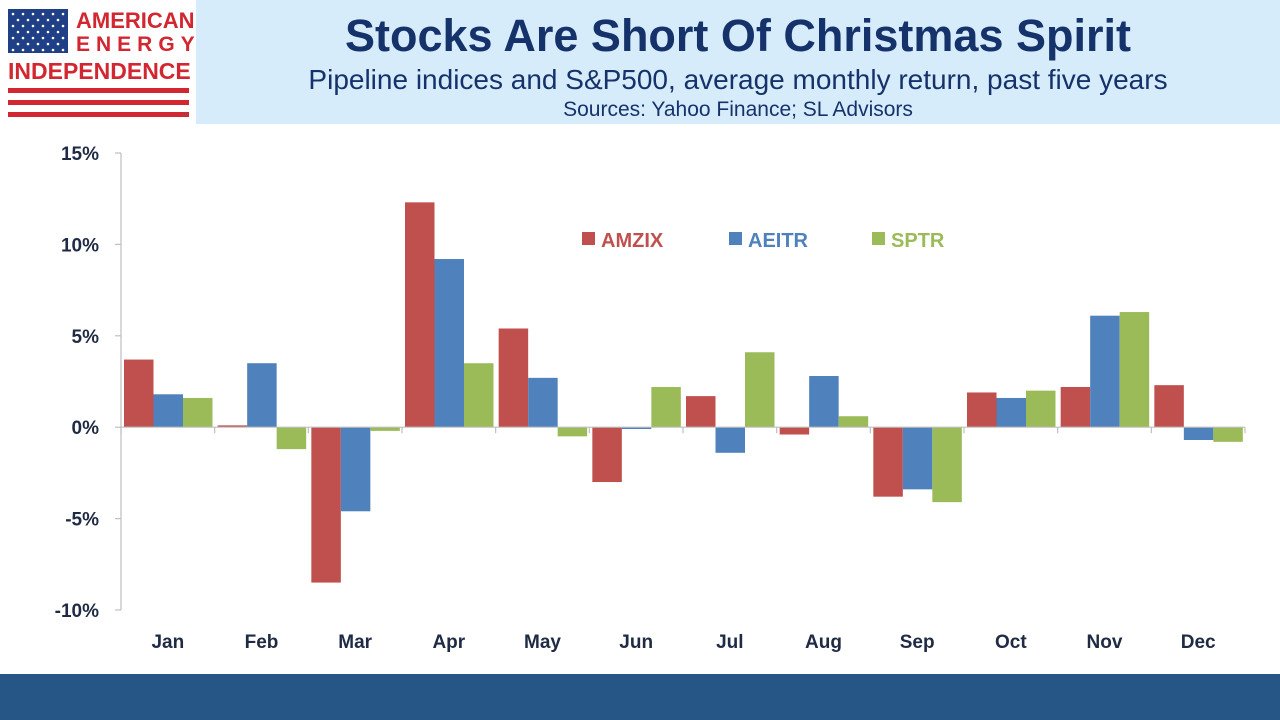  Describe the element at coordinates (185, 117) in the screenshot. I see `logo-trademark: ™` at that location.